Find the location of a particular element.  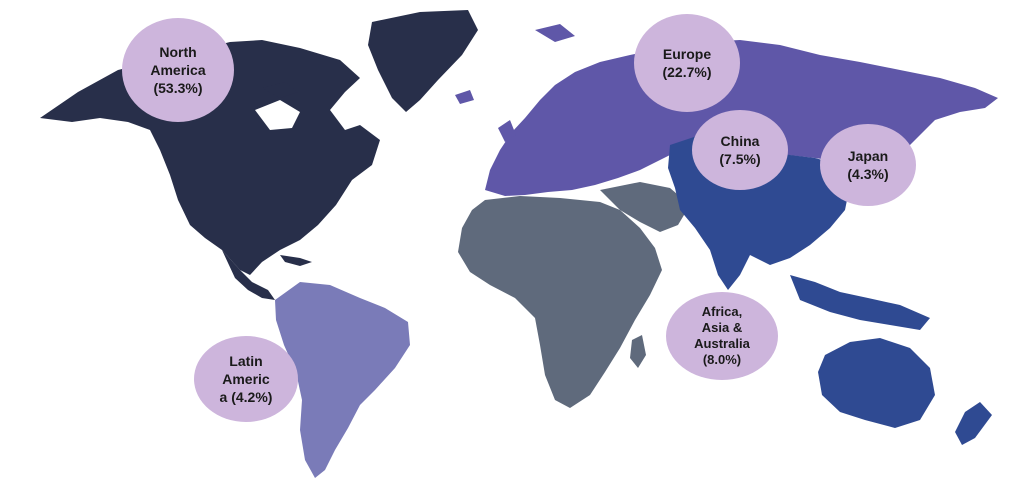

africa-middle-east-landmass is located at coordinates (574, 295).